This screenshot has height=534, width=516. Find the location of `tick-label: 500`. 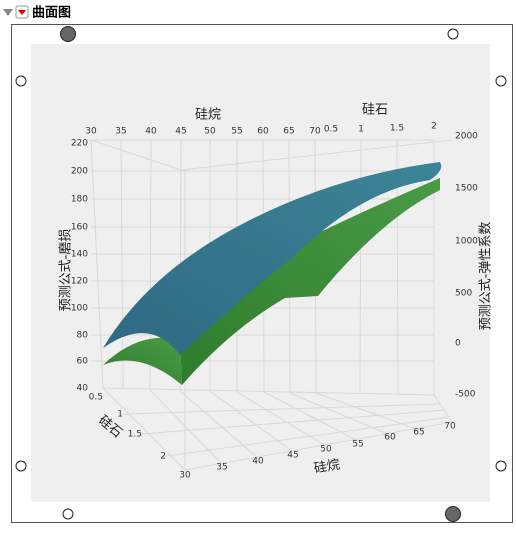

tick-label: 500 is located at coordinates (463, 294).